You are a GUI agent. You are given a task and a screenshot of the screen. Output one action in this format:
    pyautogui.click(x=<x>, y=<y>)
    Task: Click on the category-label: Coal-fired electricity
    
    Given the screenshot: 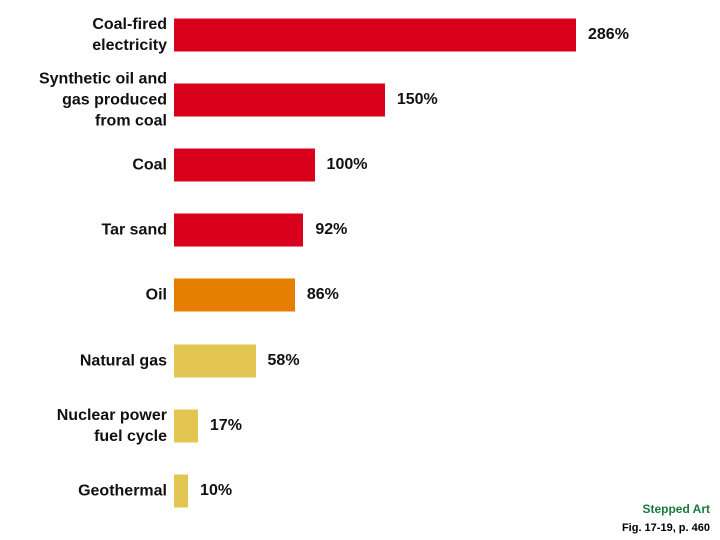 What is the action you would take?
    pyautogui.click(x=129, y=35)
    